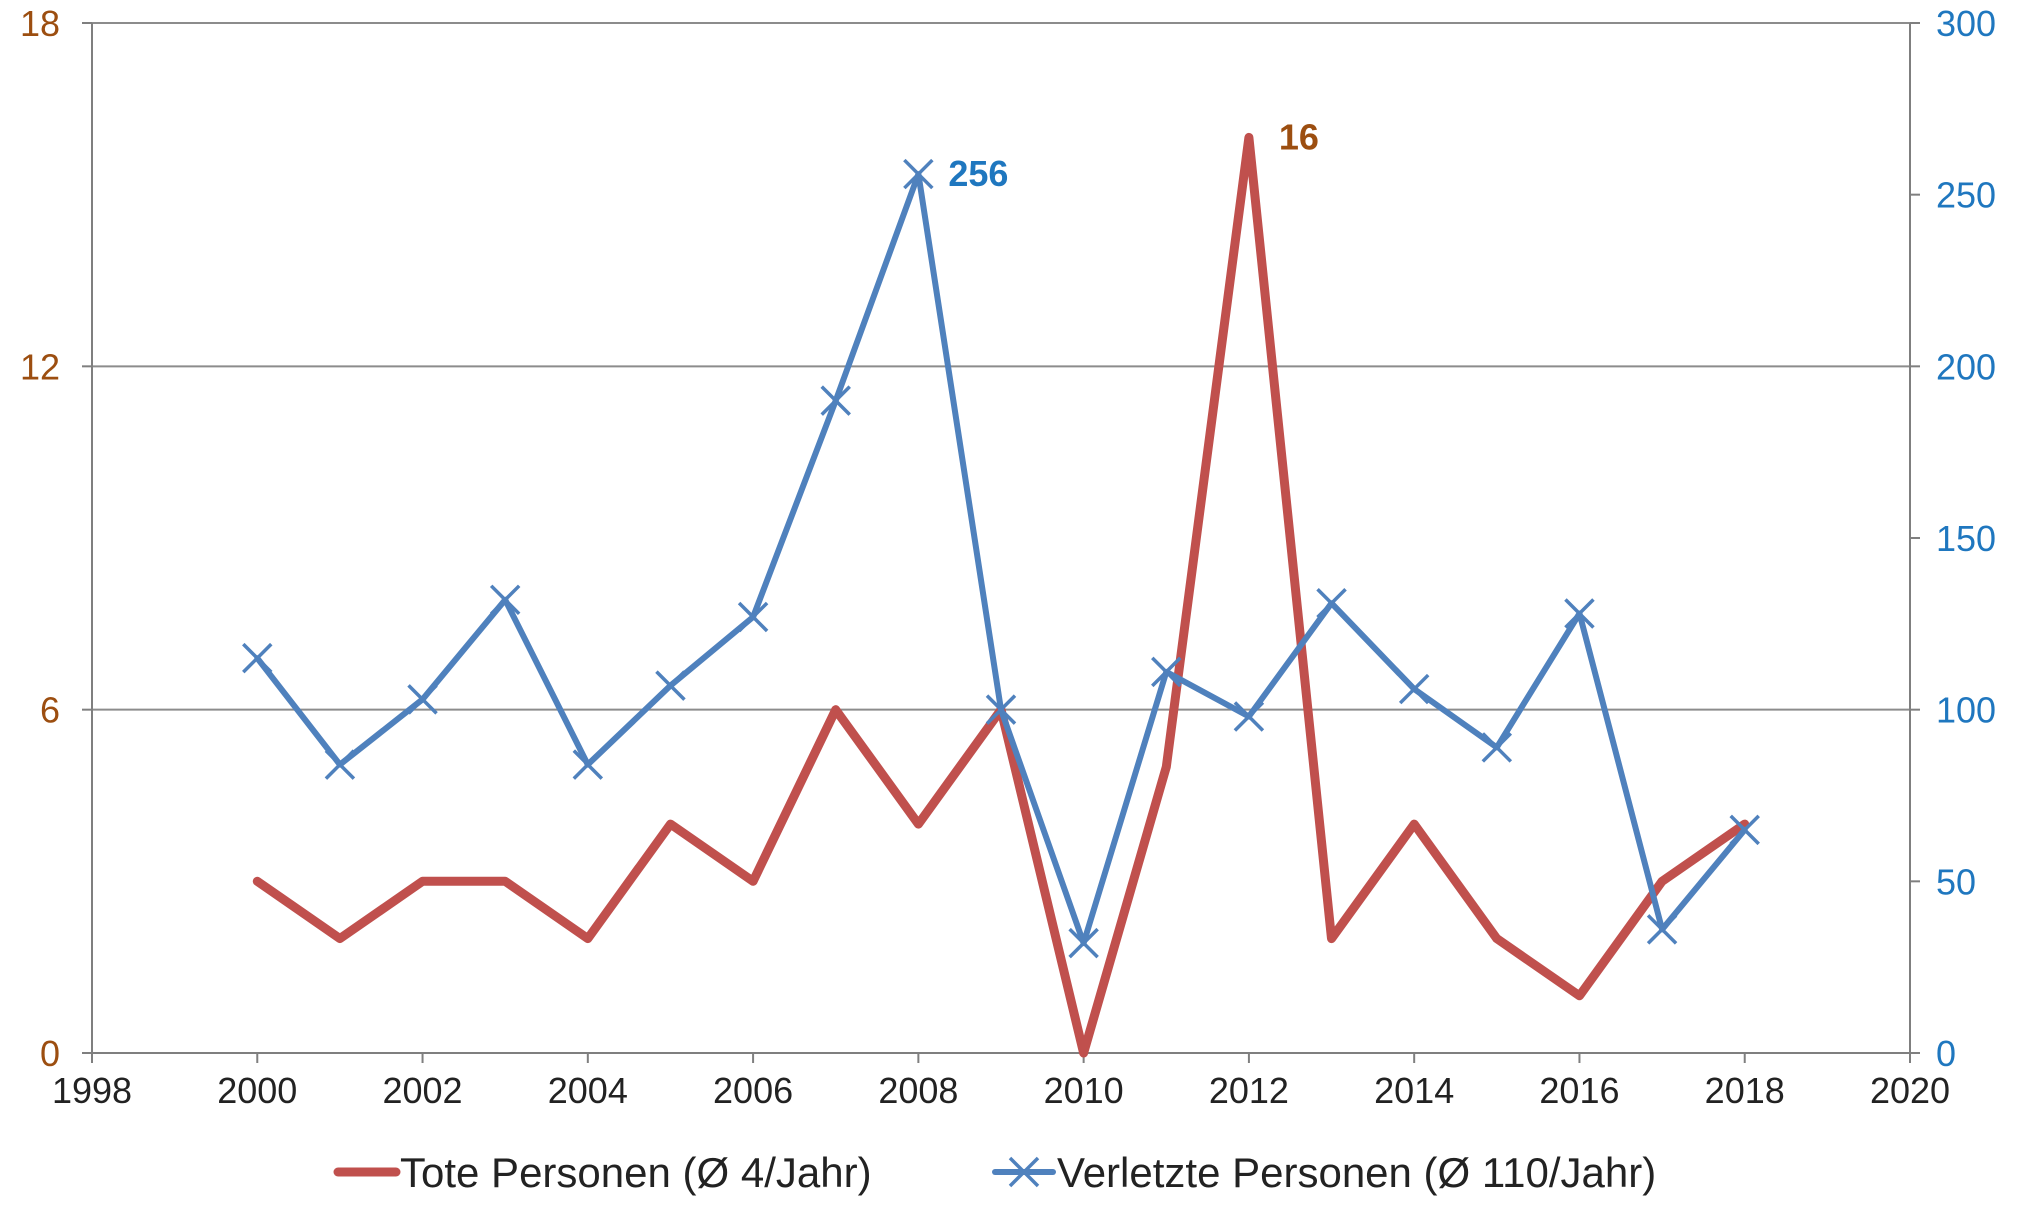  I want to click on right-y-tick-label: 200, so click(1966, 366).